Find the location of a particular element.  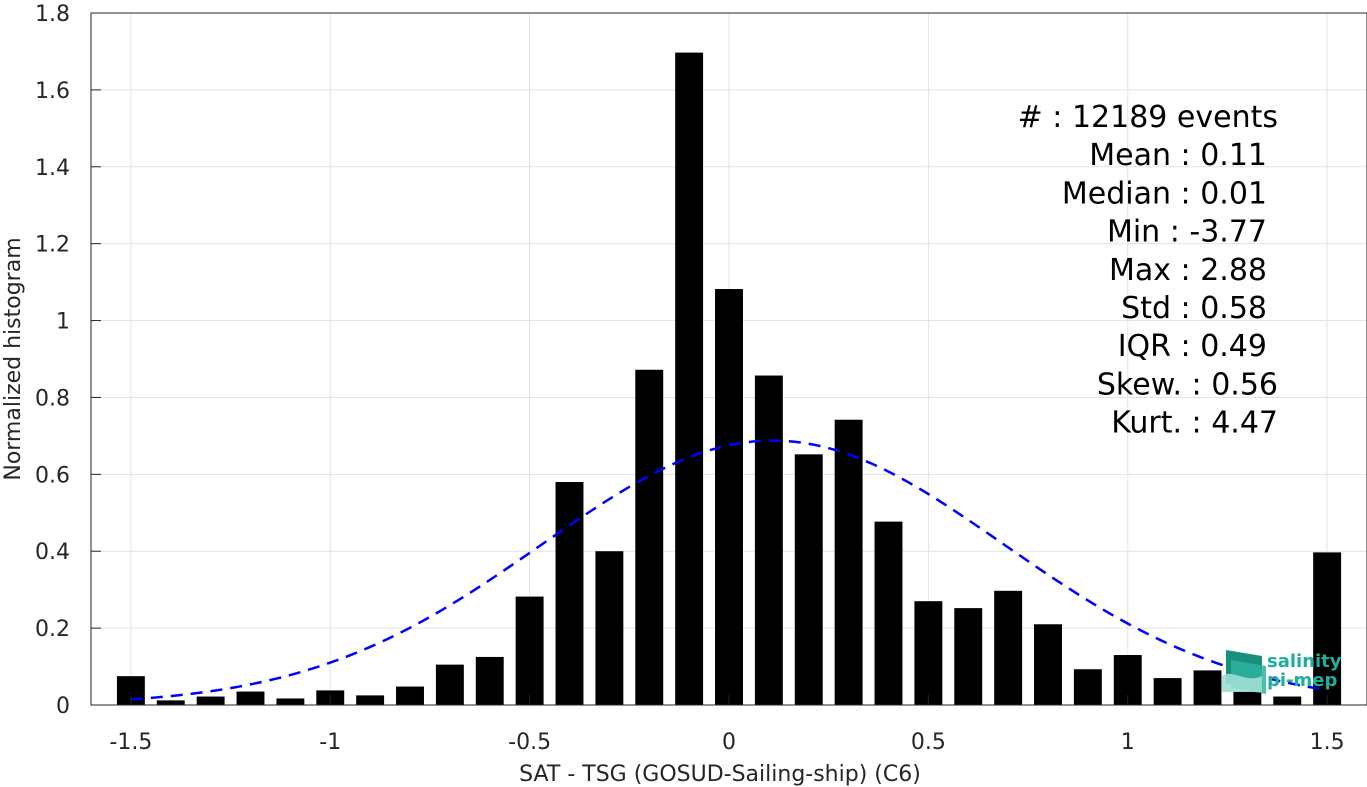

y-tick-label: 1.6 is located at coordinates (52, 91).